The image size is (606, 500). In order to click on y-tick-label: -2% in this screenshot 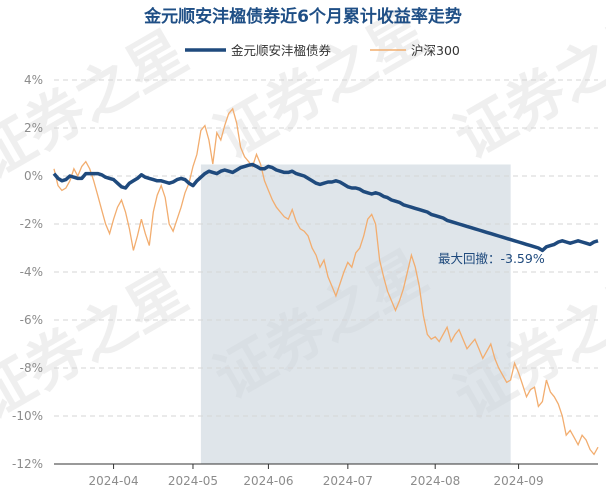, I will do `click(31, 224)`.